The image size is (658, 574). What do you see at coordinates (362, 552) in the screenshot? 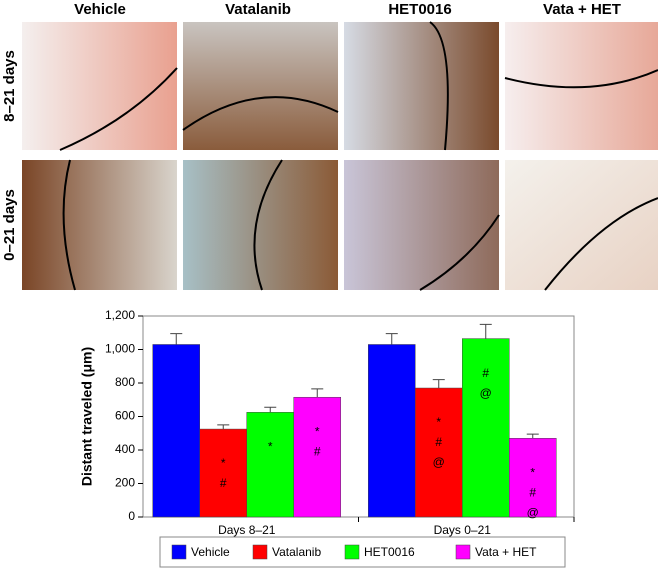
I see `legend-box` at bounding box center [362, 552].